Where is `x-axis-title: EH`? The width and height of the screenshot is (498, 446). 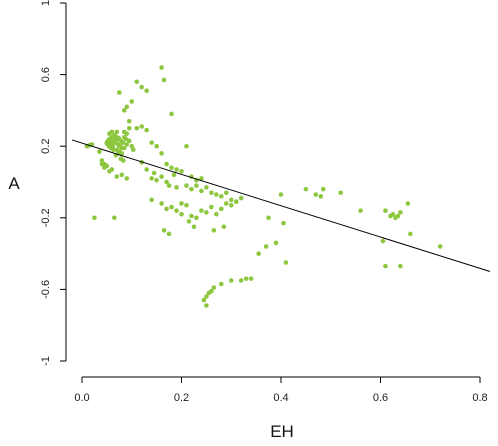
x-axis-title: EH is located at coordinates (282, 431).